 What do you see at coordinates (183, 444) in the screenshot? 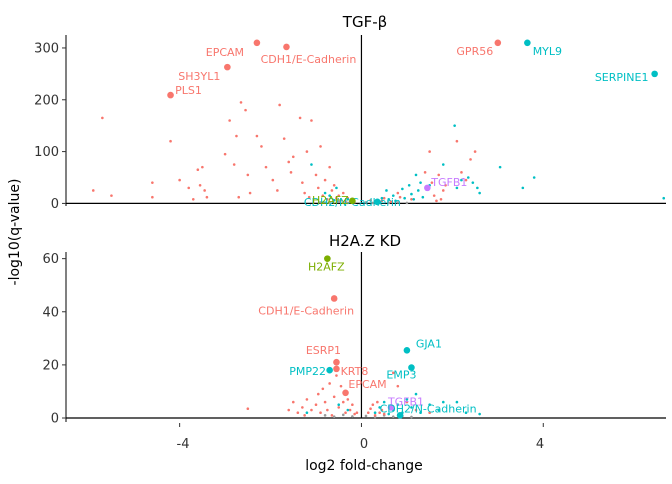
I see `x-tick-label: -4` at bounding box center [183, 444].